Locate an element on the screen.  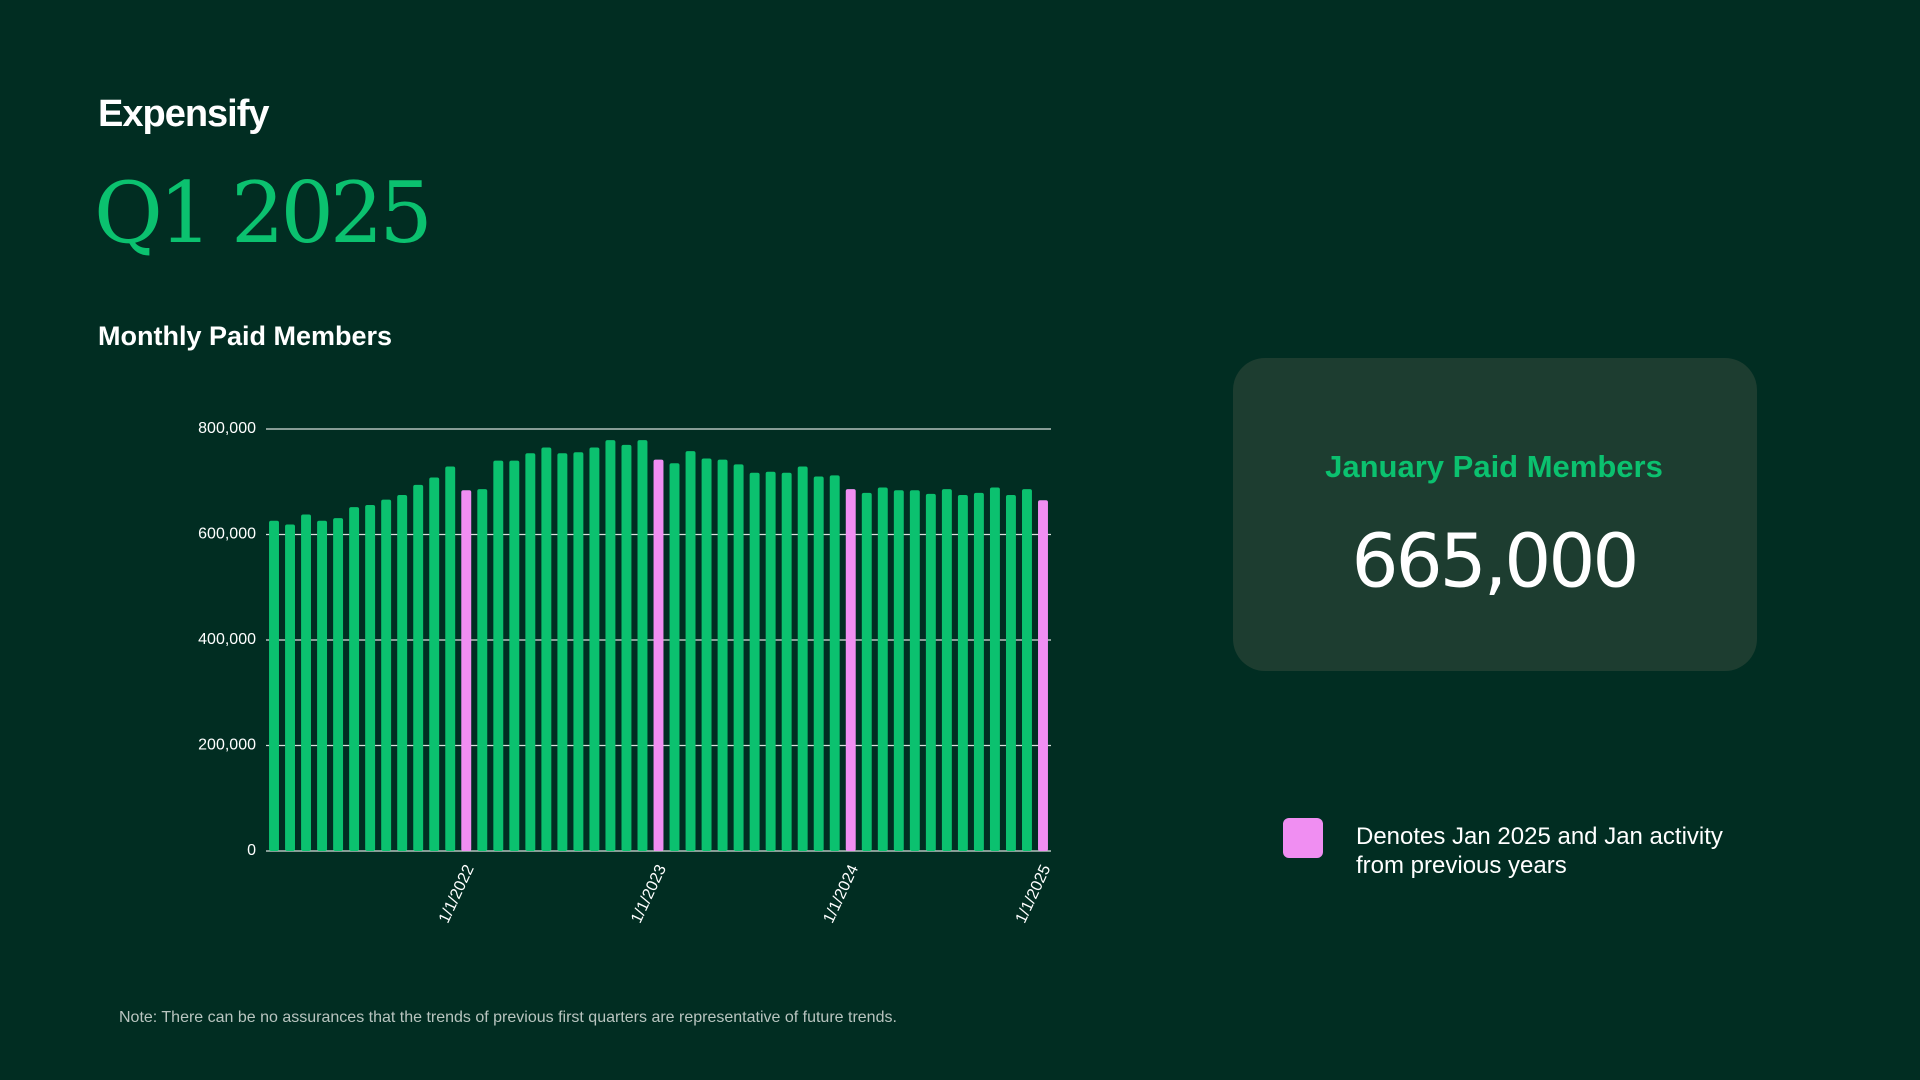
y-tick-label: 600,000 is located at coordinates (227, 534).